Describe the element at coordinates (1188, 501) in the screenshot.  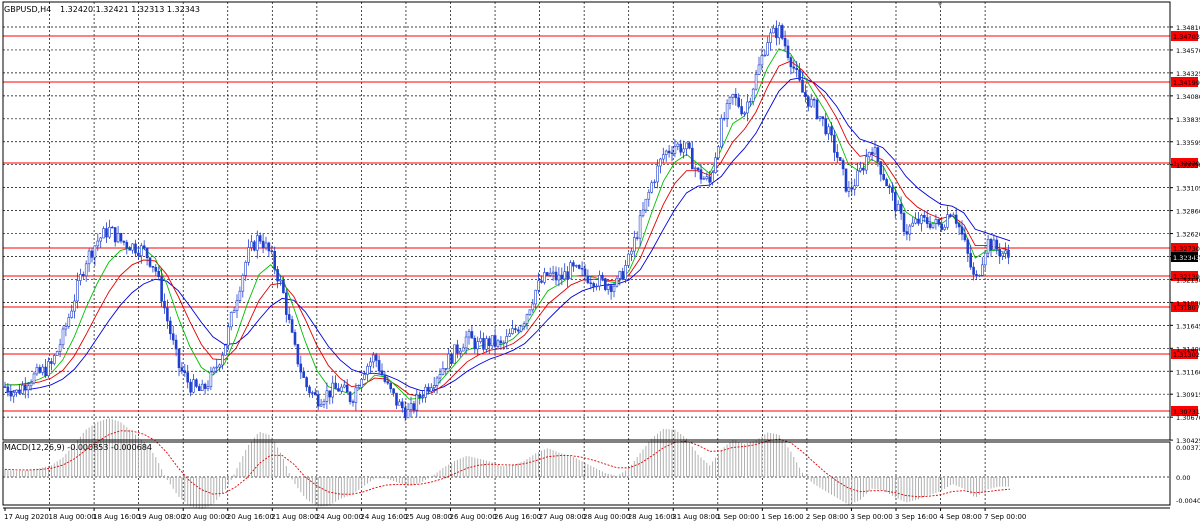
I see `macd-tick-label: -0.00400` at that location.